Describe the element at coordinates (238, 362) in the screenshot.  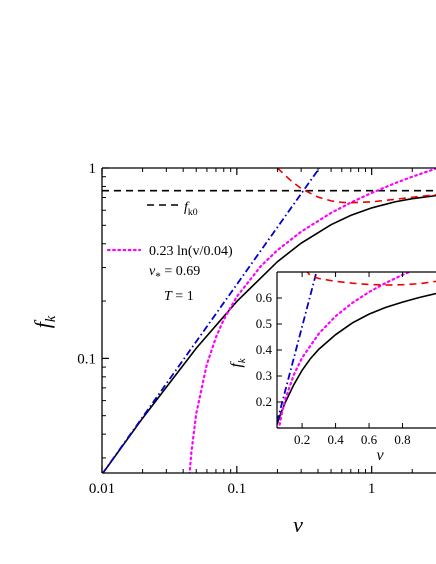
I see `inset-y-axis-title: fk` at that location.